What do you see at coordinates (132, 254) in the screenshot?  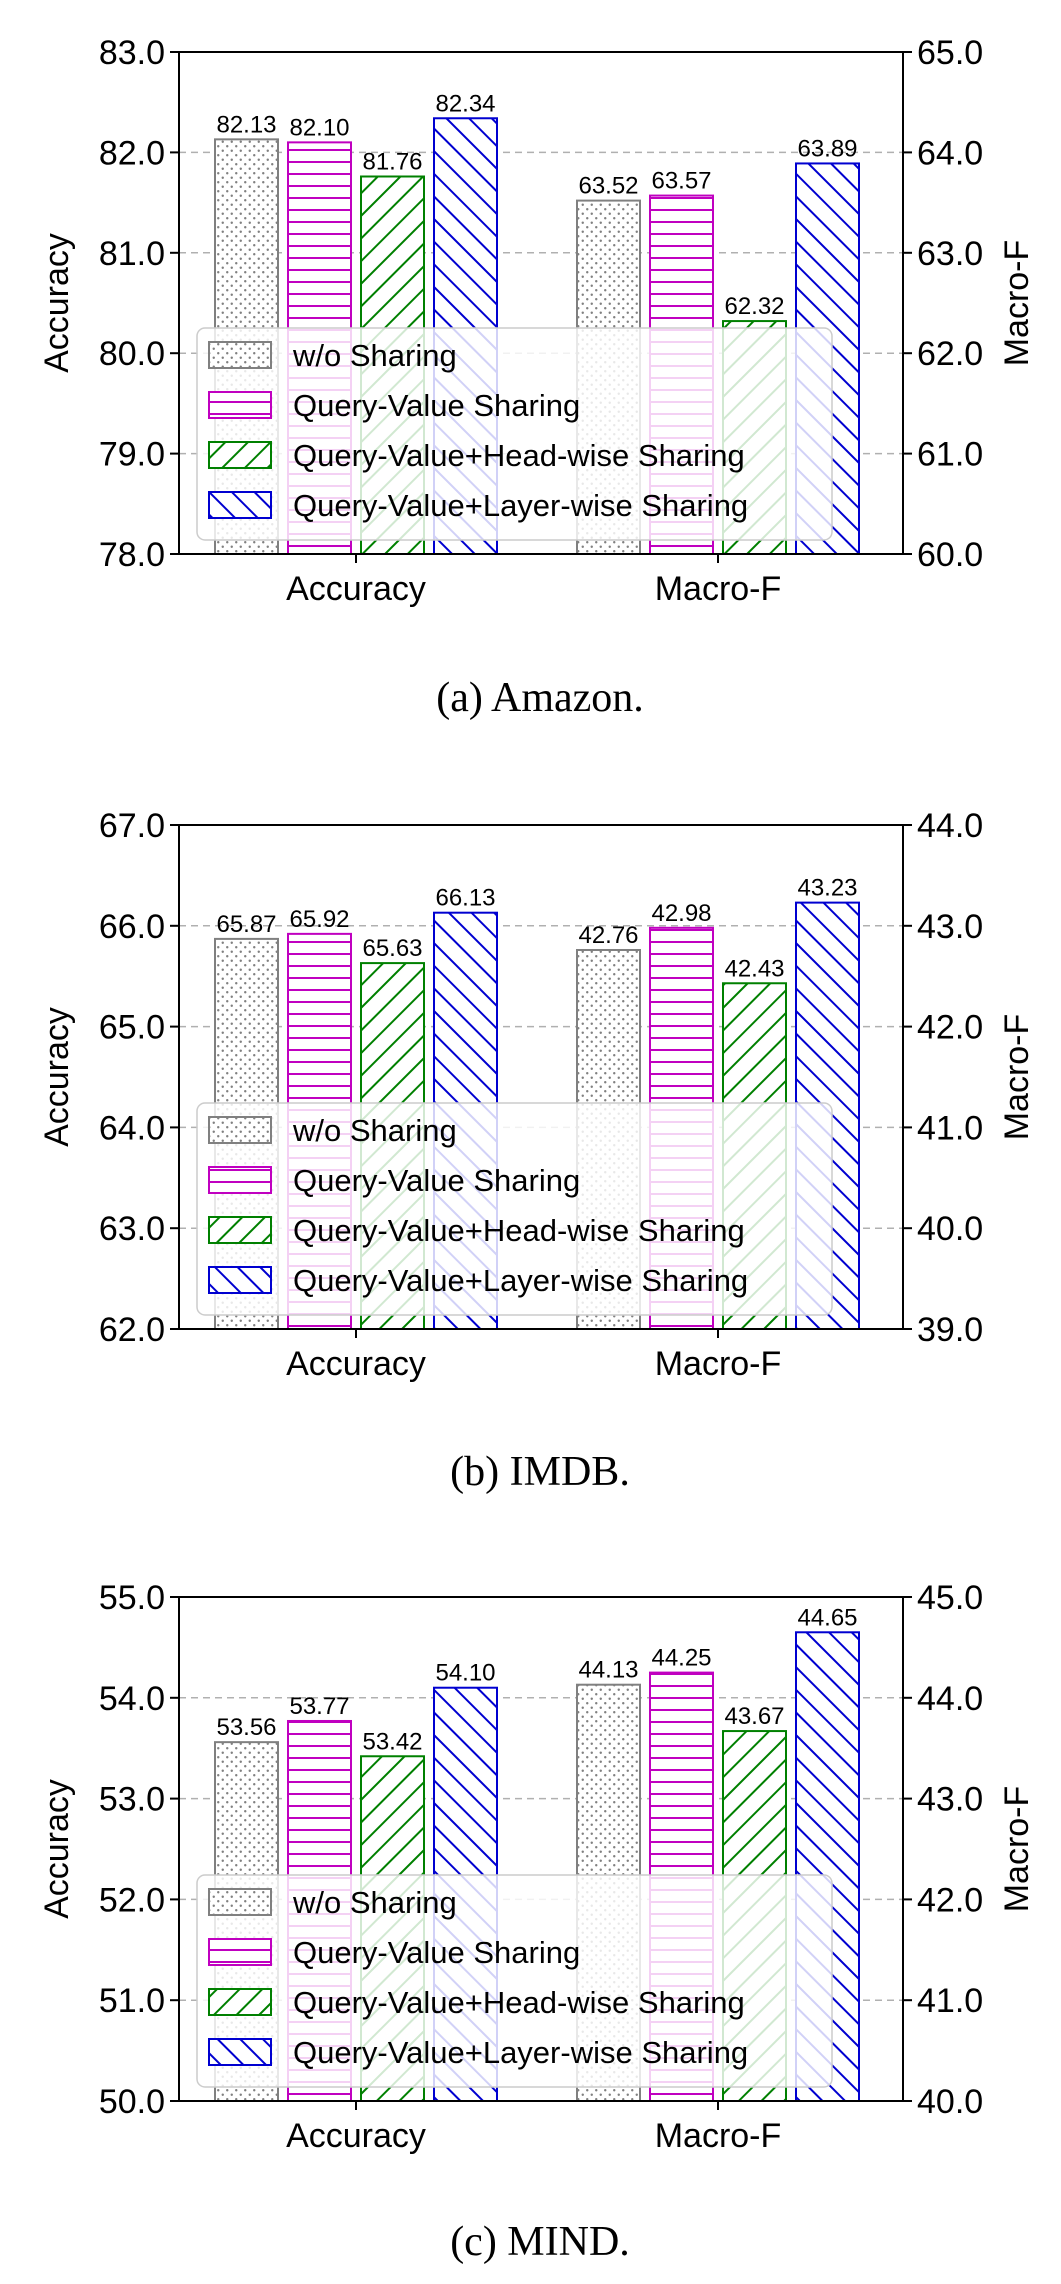 I see `y-tick-label-left: 81.0` at bounding box center [132, 254].